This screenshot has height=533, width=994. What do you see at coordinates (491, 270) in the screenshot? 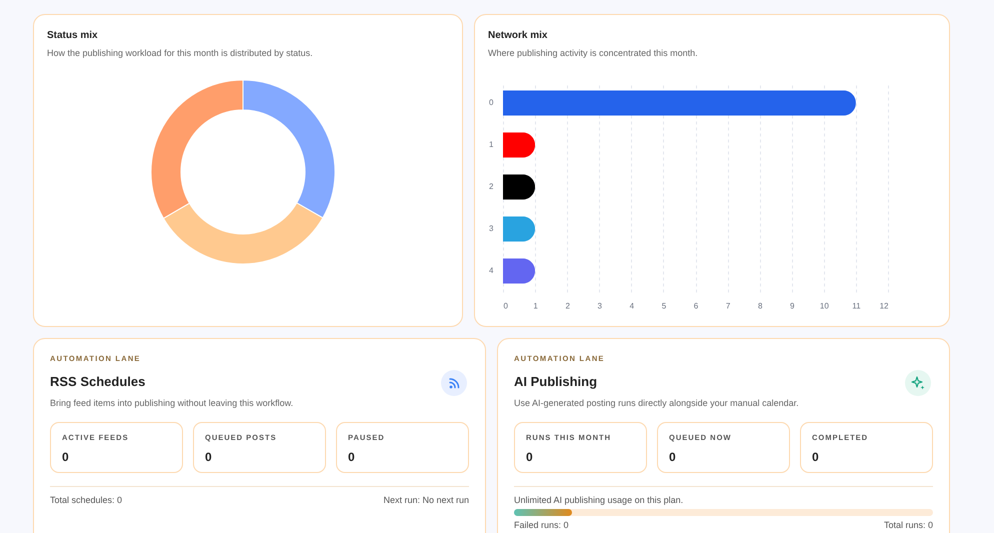
I see `y-tick-label: 4` at bounding box center [491, 270].